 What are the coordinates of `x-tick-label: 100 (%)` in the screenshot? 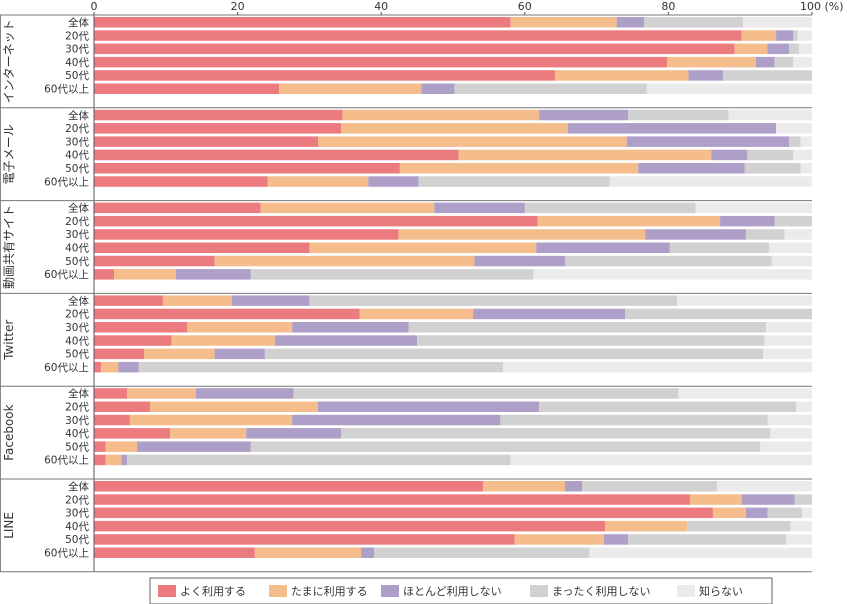 It's located at (822, 6).